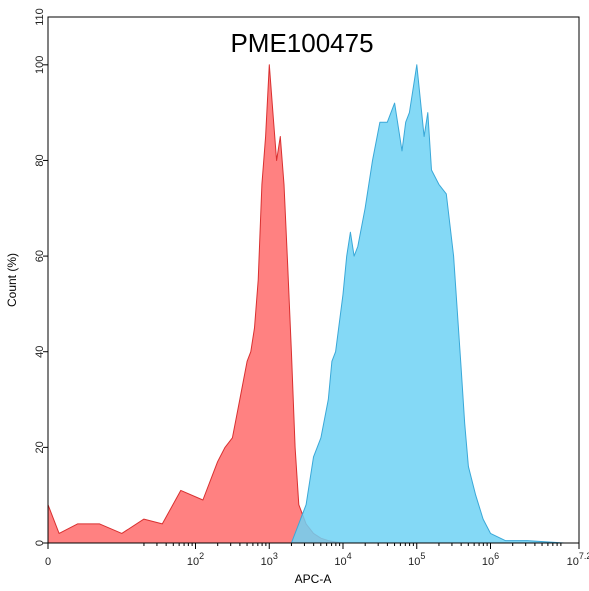  Describe the element at coordinates (41, 277) in the screenshot. I see `y-axis-ticks: 0 20 40 60 80 100 110` at that location.